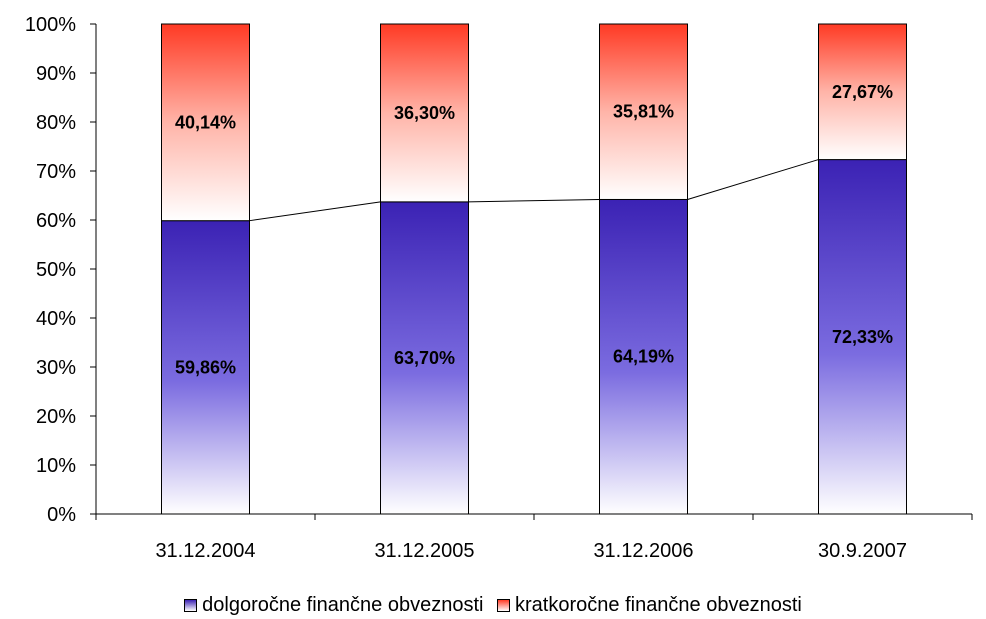 This screenshot has width=986, height=619. What do you see at coordinates (205, 551) in the screenshot?
I see `x-tick-label: 31.12.2004` at bounding box center [205, 551].